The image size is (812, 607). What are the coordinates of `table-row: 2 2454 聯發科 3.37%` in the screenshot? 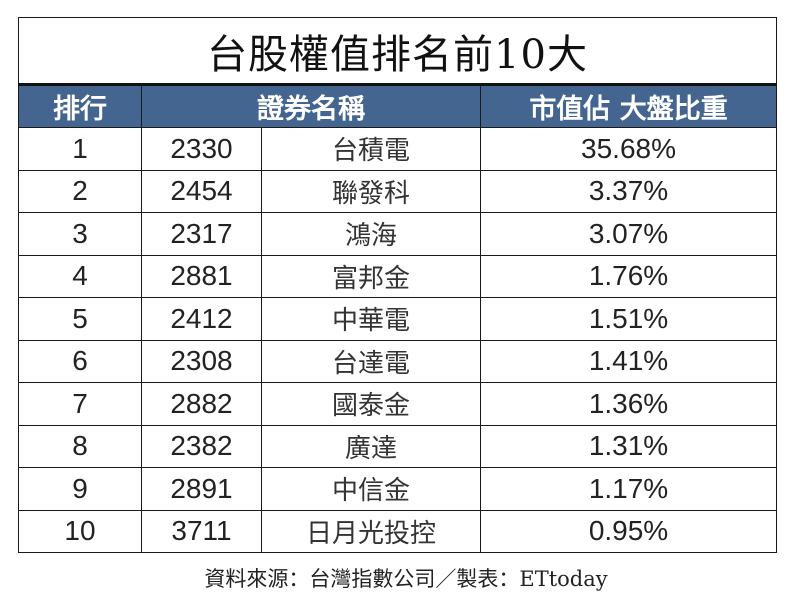 It's located at (398, 191).